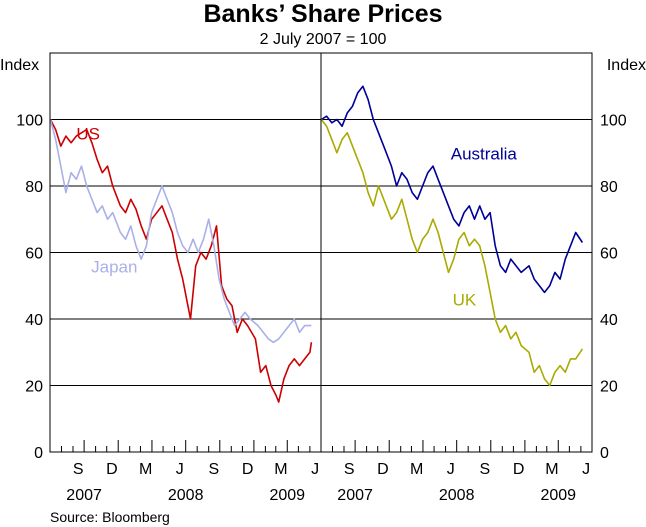 This screenshot has width=646, height=527. I want to click on chart-subtitle: 2 July 2007 = 100, so click(323, 39).